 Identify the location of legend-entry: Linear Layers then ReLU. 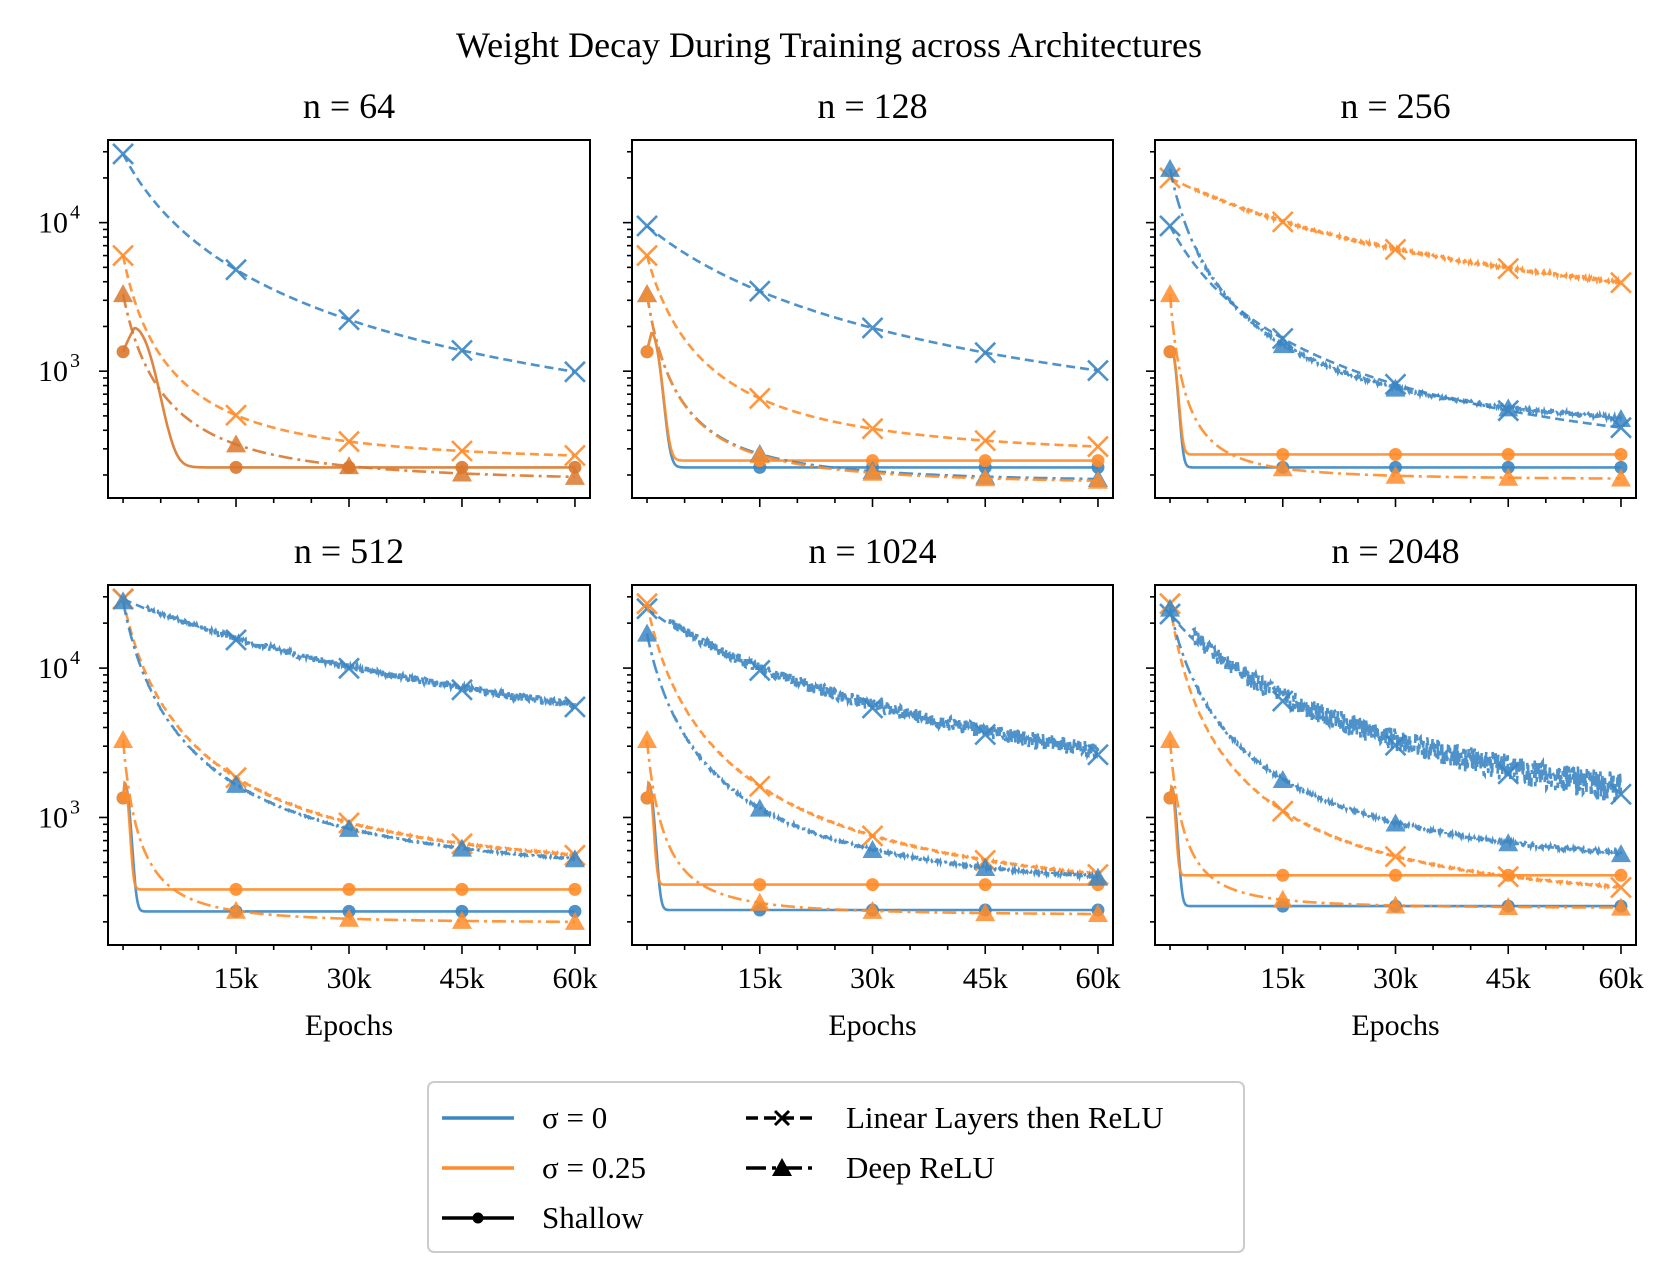
(955, 1117).